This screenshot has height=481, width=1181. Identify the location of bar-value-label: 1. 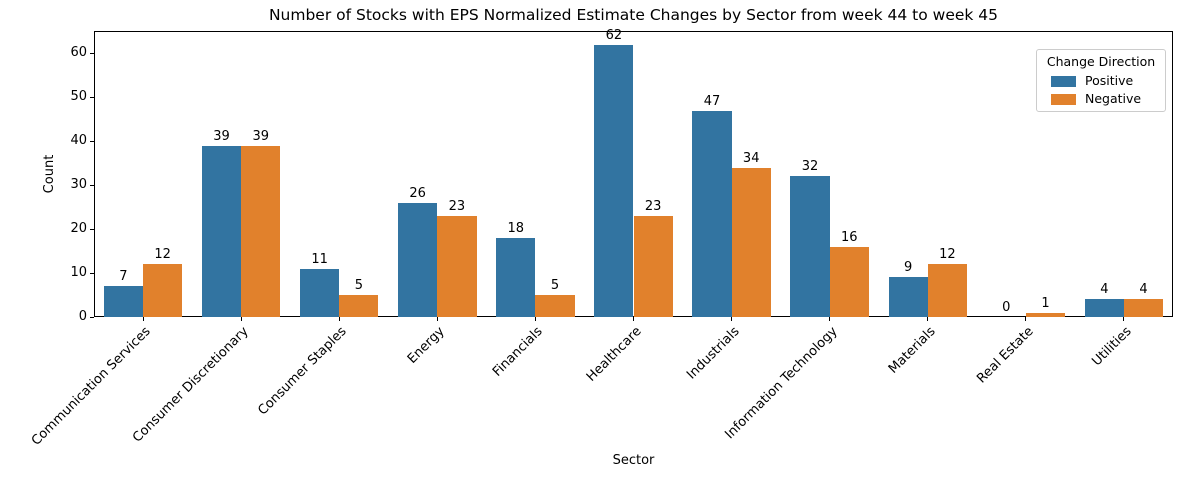
(1045, 303).